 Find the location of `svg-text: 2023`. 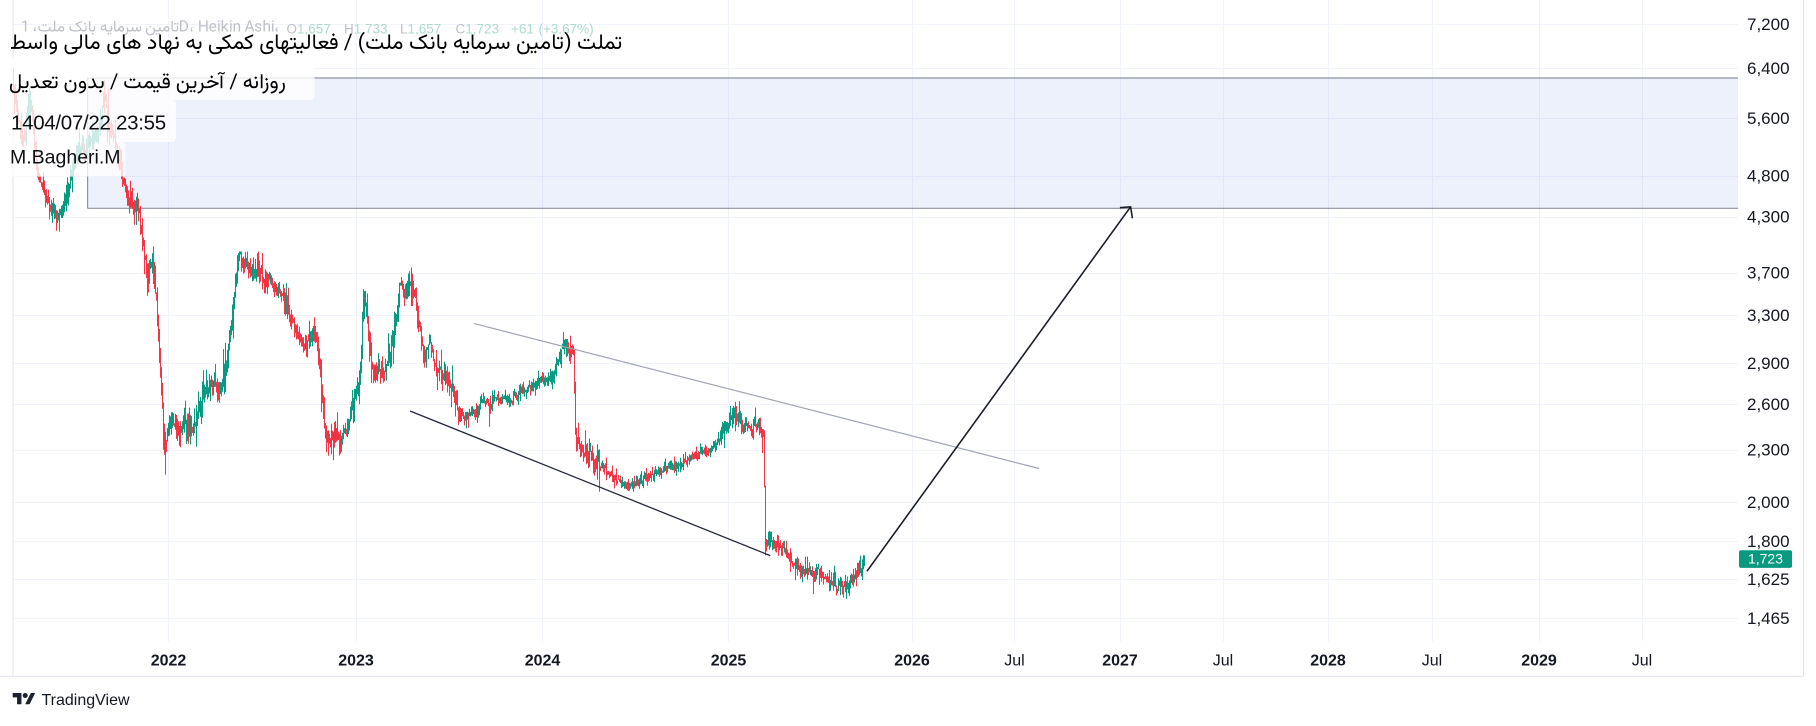

svg-text: 2023 is located at coordinates (356, 661).